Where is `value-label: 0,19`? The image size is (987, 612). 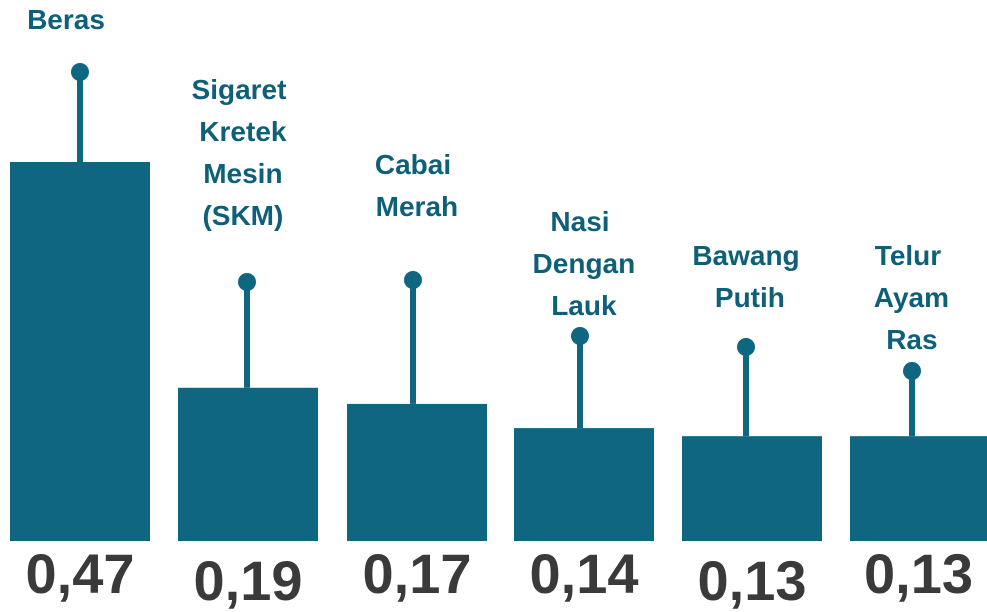
value-label: 0,19 is located at coordinates (248, 580).